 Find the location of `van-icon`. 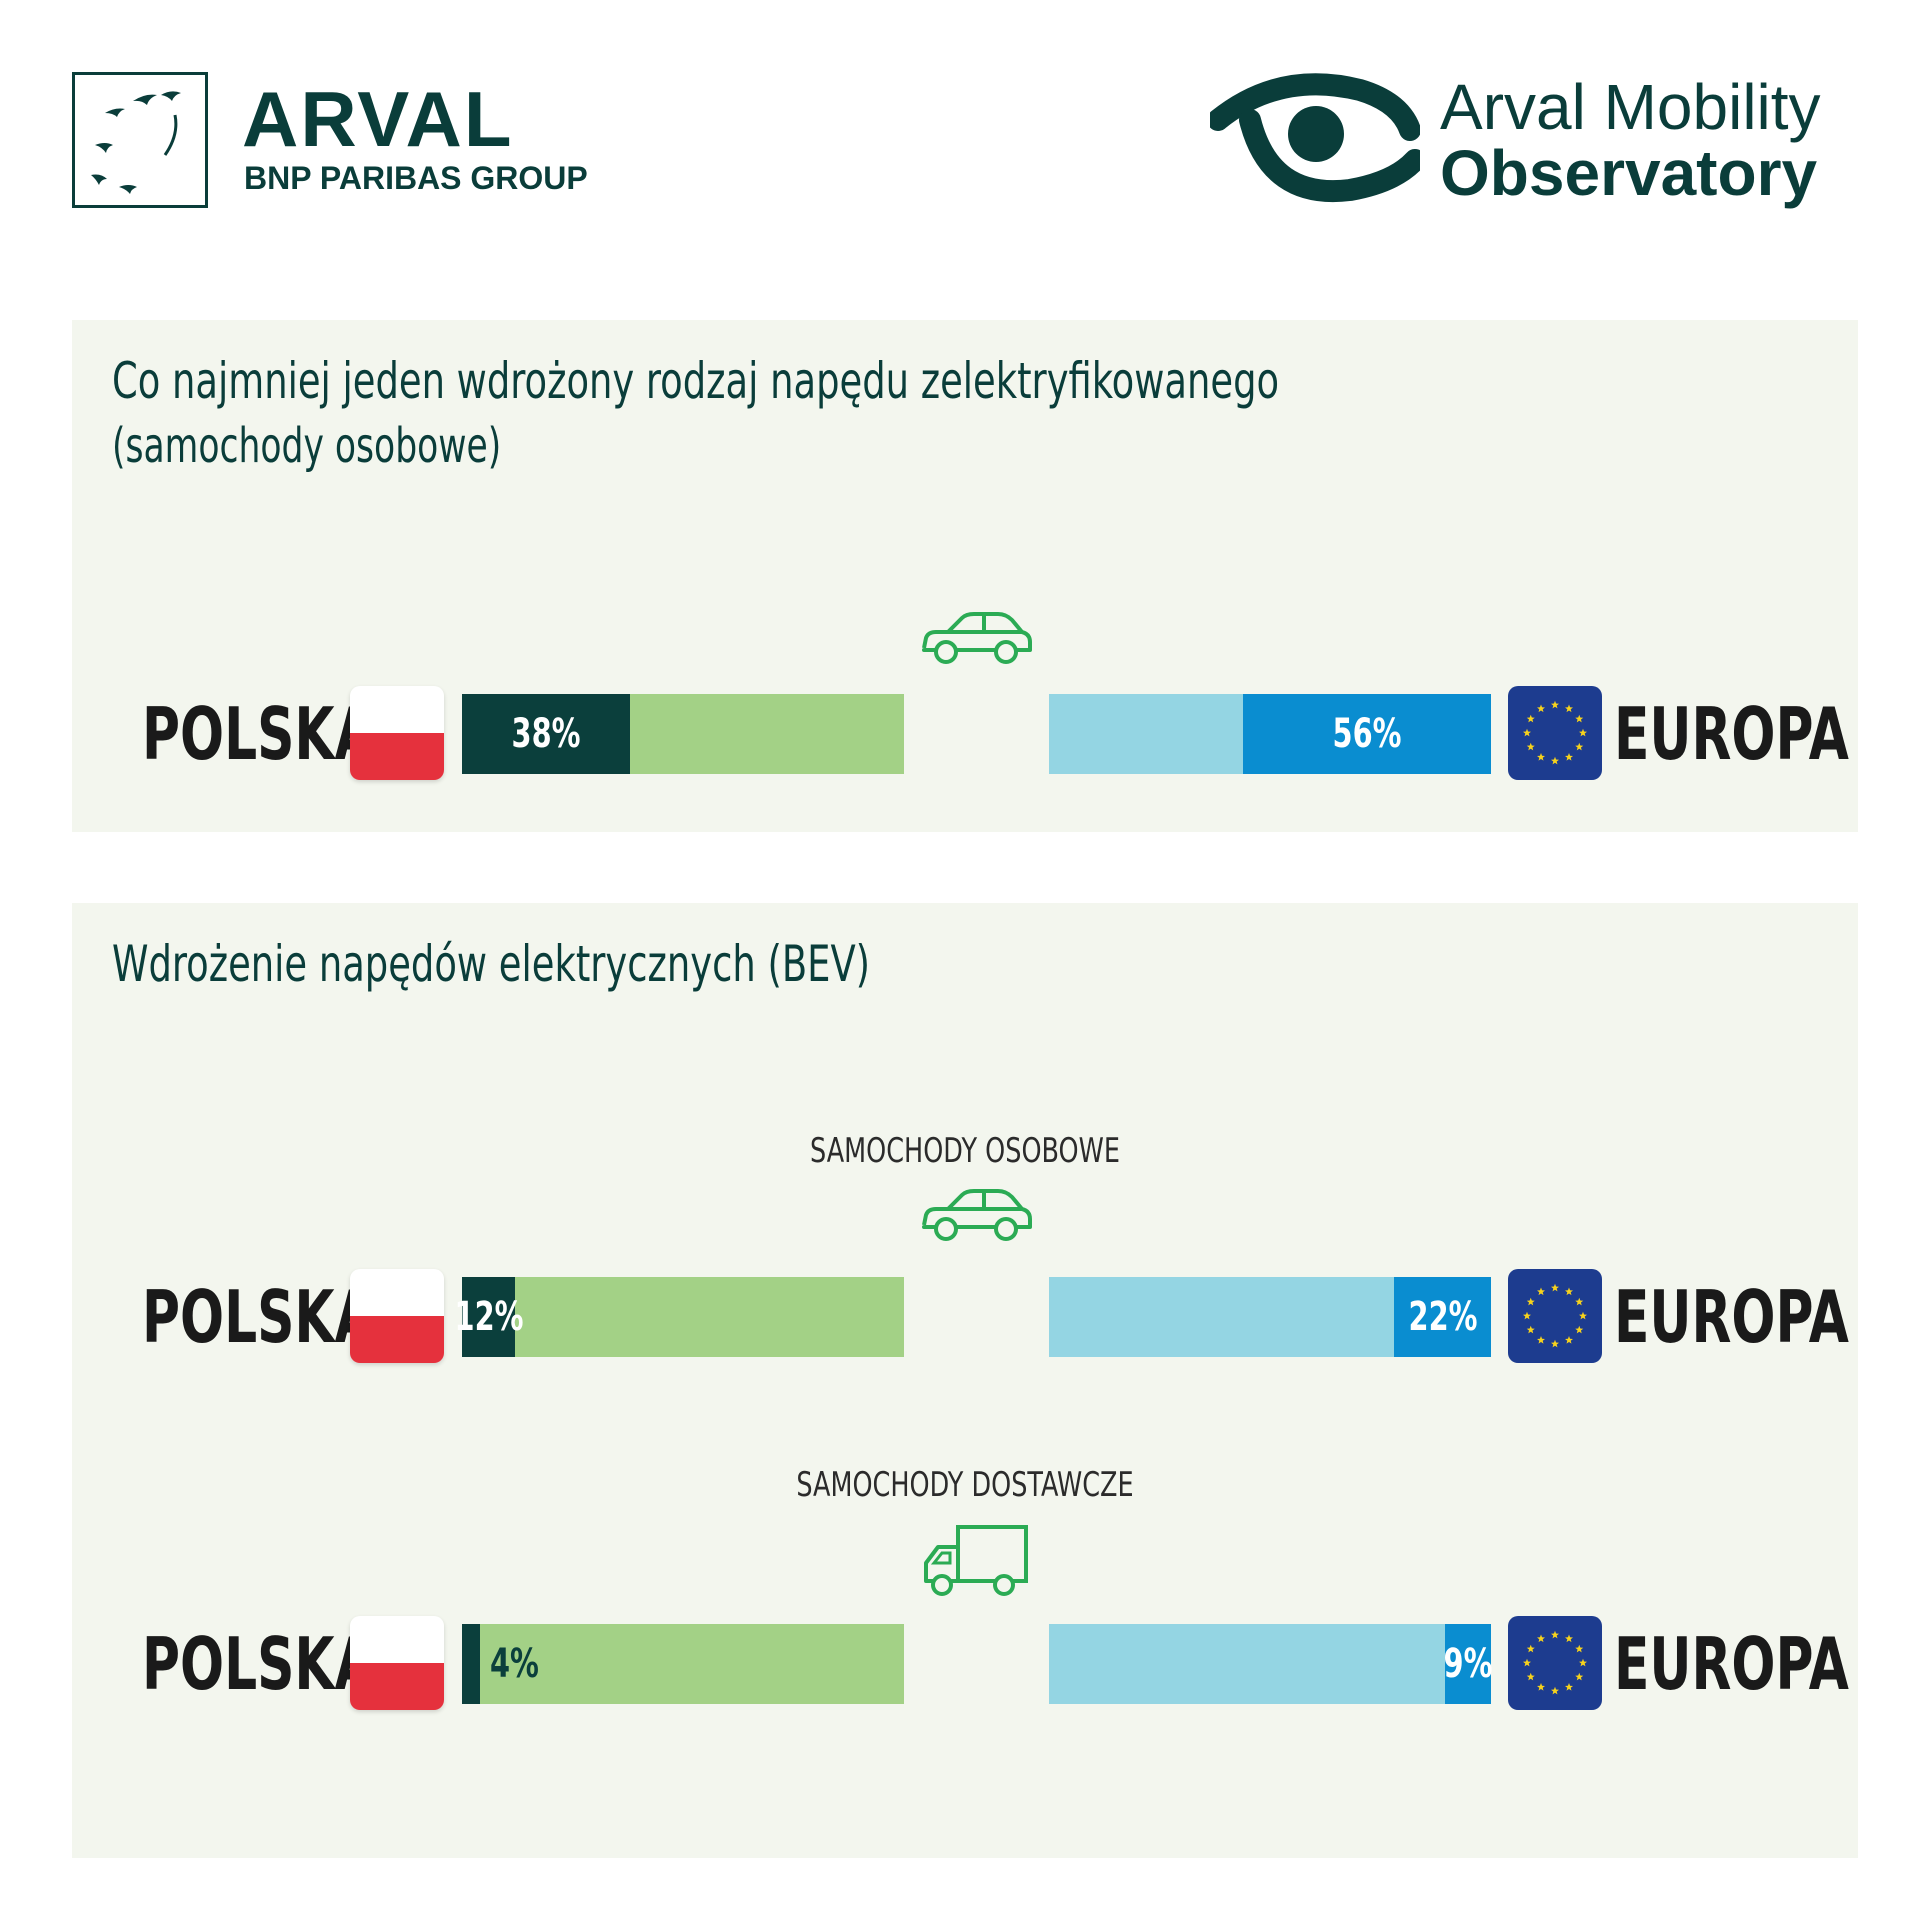

van-icon is located at coordinates (976, 1560).